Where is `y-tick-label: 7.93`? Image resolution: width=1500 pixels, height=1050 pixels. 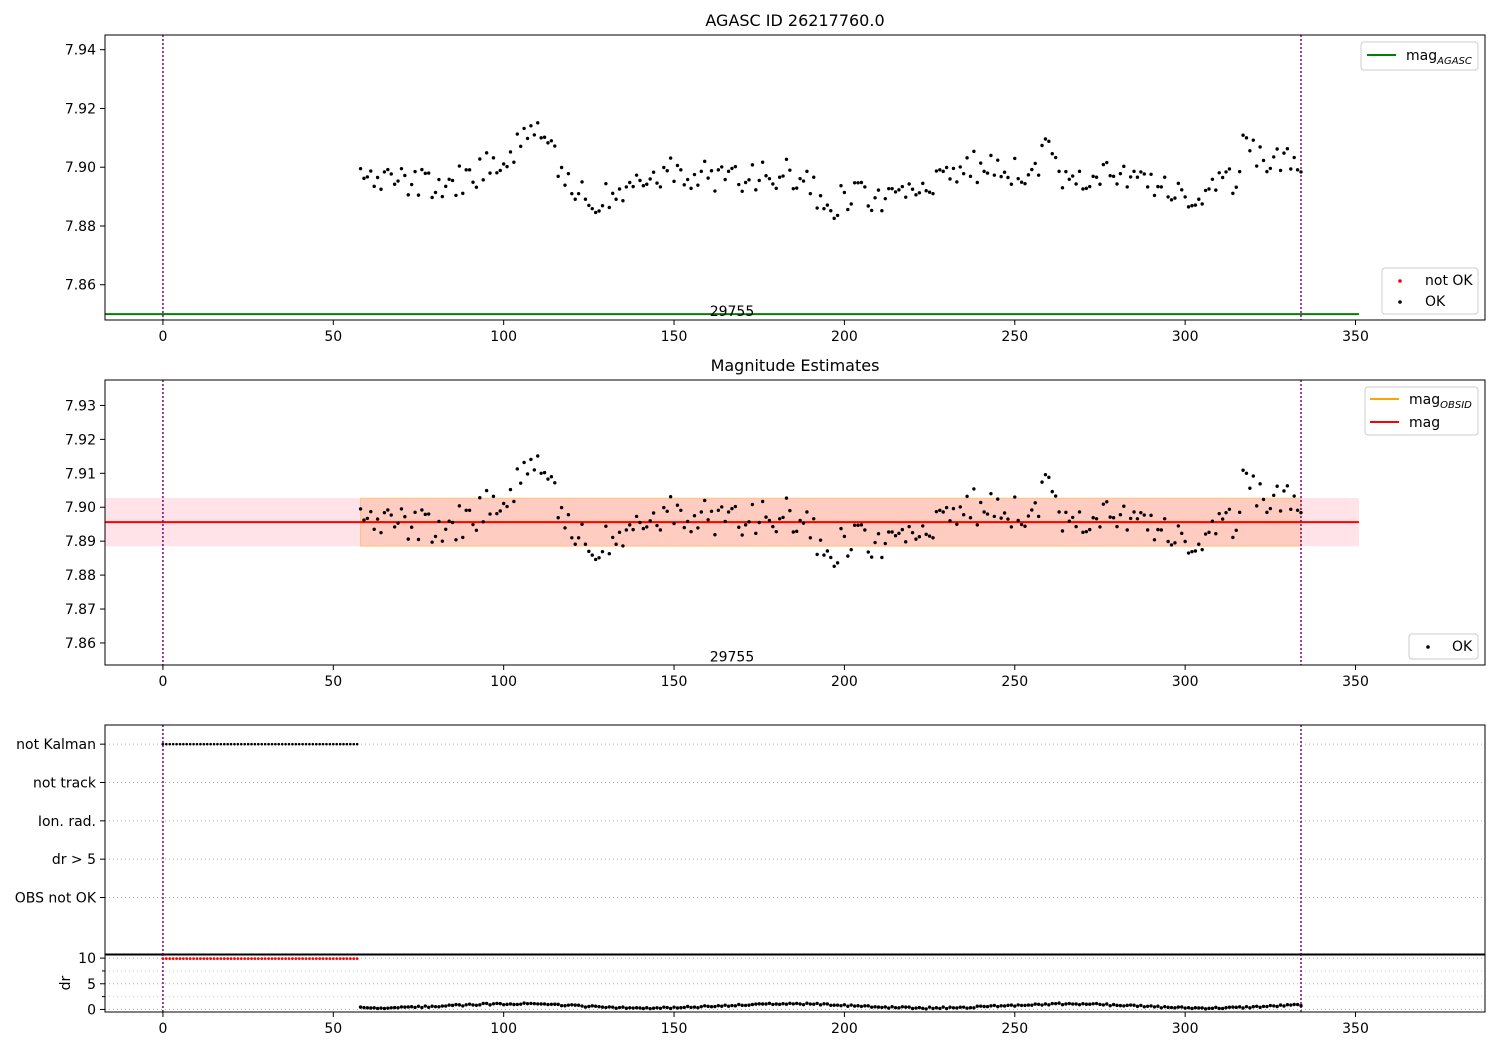 y-tick-label: 7.93 is located at coordinates (80, 406).